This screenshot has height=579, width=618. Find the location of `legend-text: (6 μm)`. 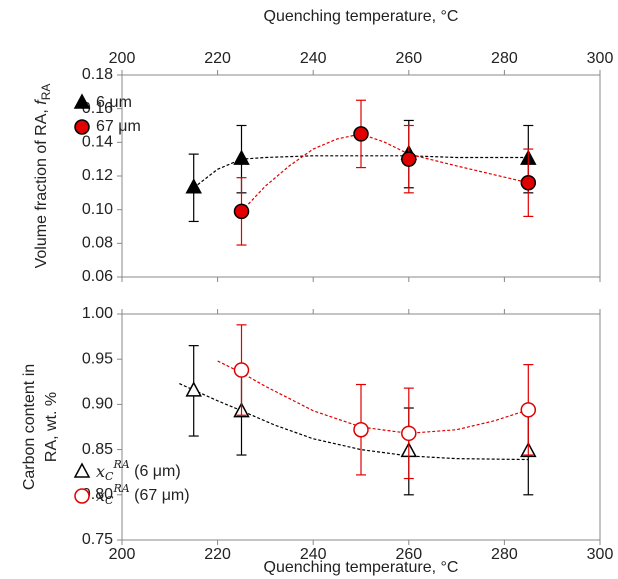

legend-text: (6 μm) is located at coordinates (155, 471).